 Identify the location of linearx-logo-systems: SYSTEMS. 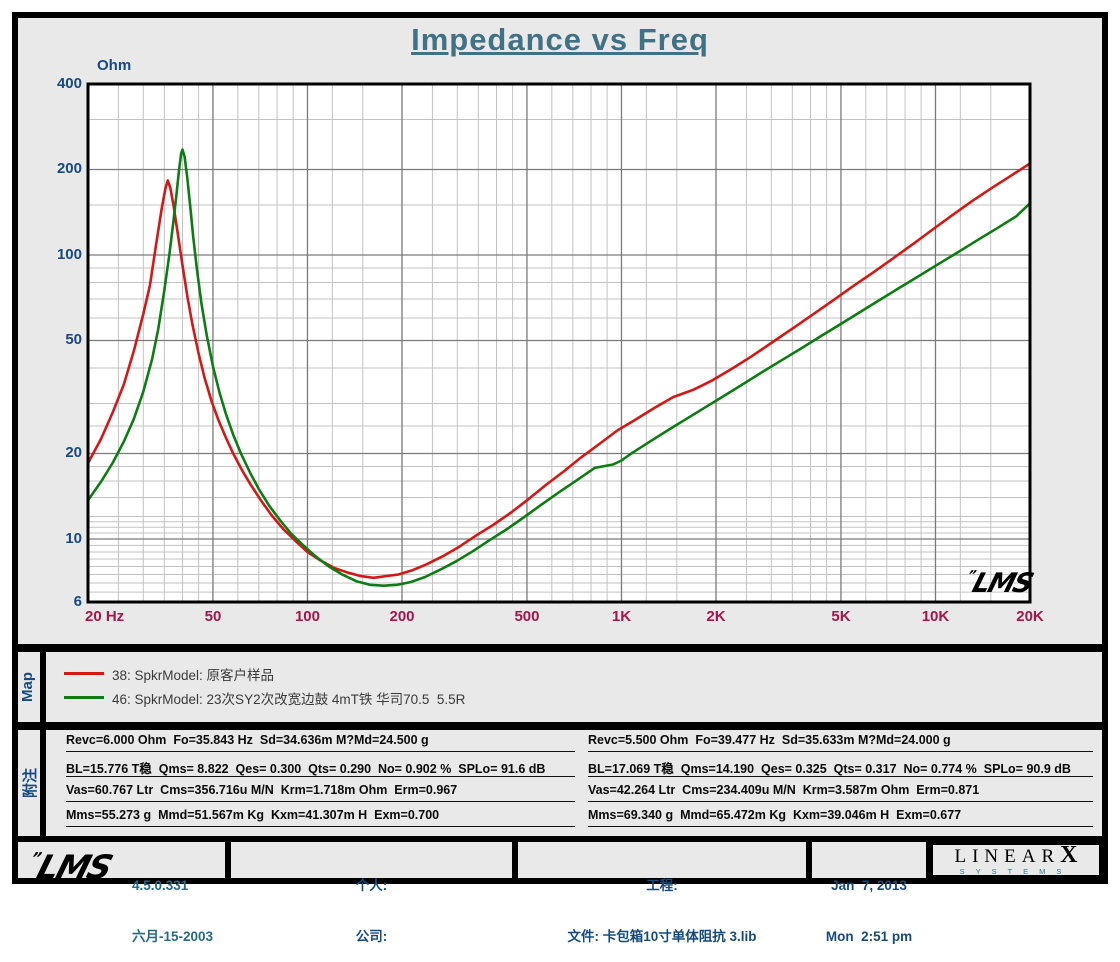
(1016, 871).